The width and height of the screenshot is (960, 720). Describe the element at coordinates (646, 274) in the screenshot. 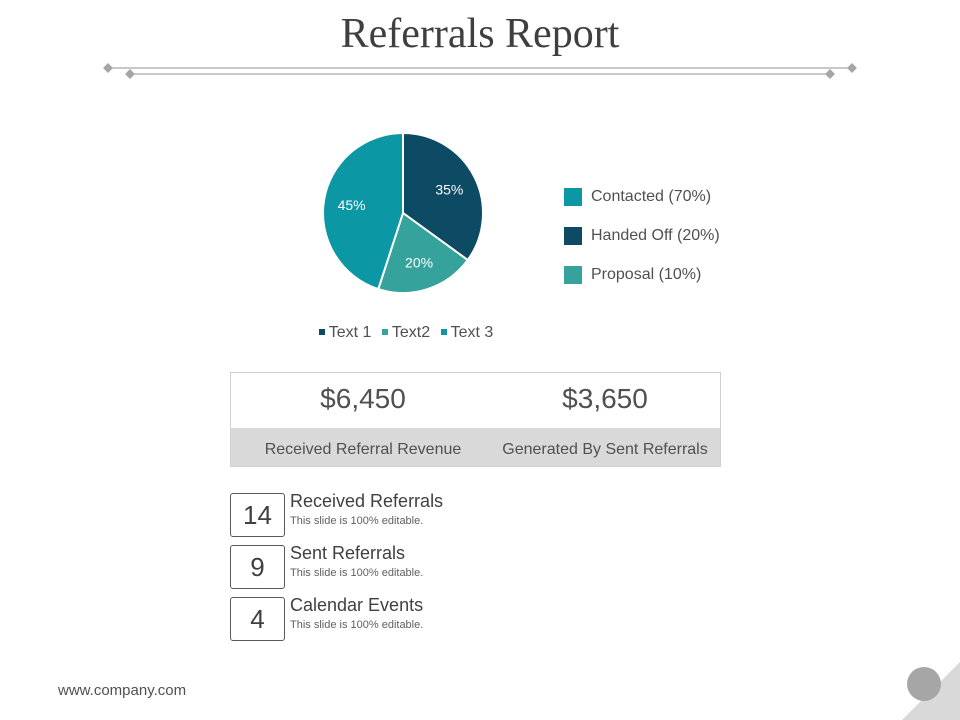

I see `legend-label: Proposal (10%)` at that location.